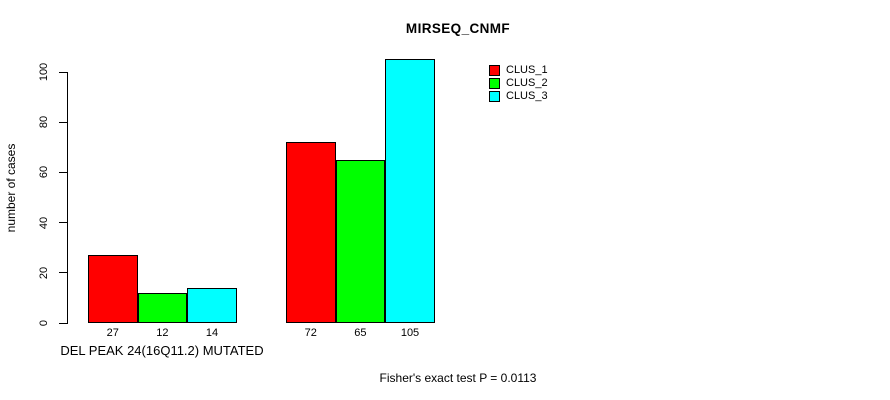  Describe the element at coordinates (310, 333) in the screenshot. I see `bar-value-label: 72` at that location.